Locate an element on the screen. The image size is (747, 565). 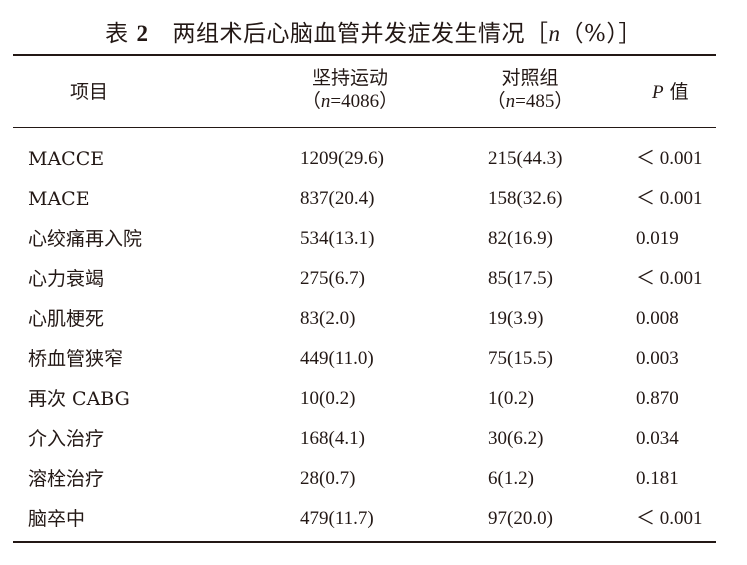
row-item: 介入治疗 is located at coordinates (66, 439).